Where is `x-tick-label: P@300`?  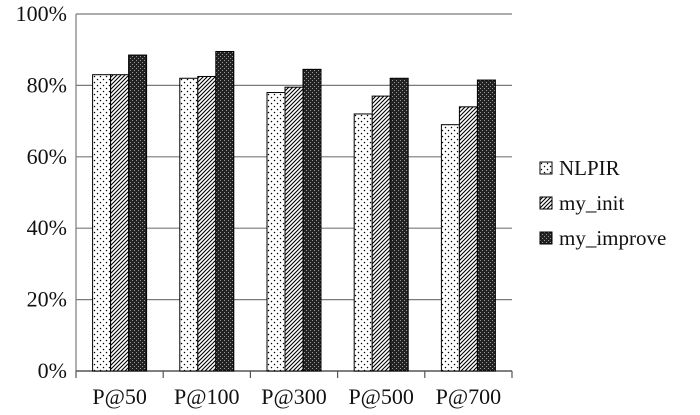 x-tick-label: P@300 is located at coordinates (294, 396).